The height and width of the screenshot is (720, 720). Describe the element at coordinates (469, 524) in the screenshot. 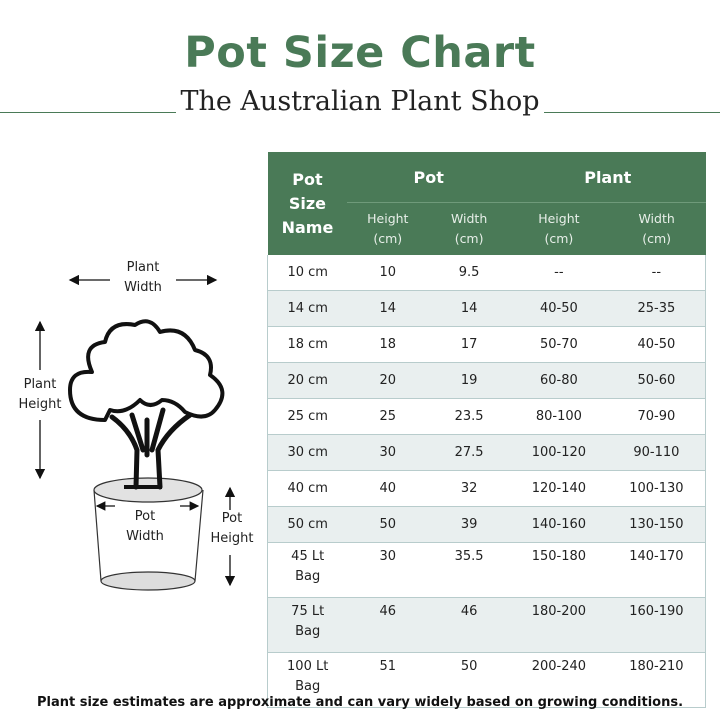

I see `pot-w-cell: 39` at that location.